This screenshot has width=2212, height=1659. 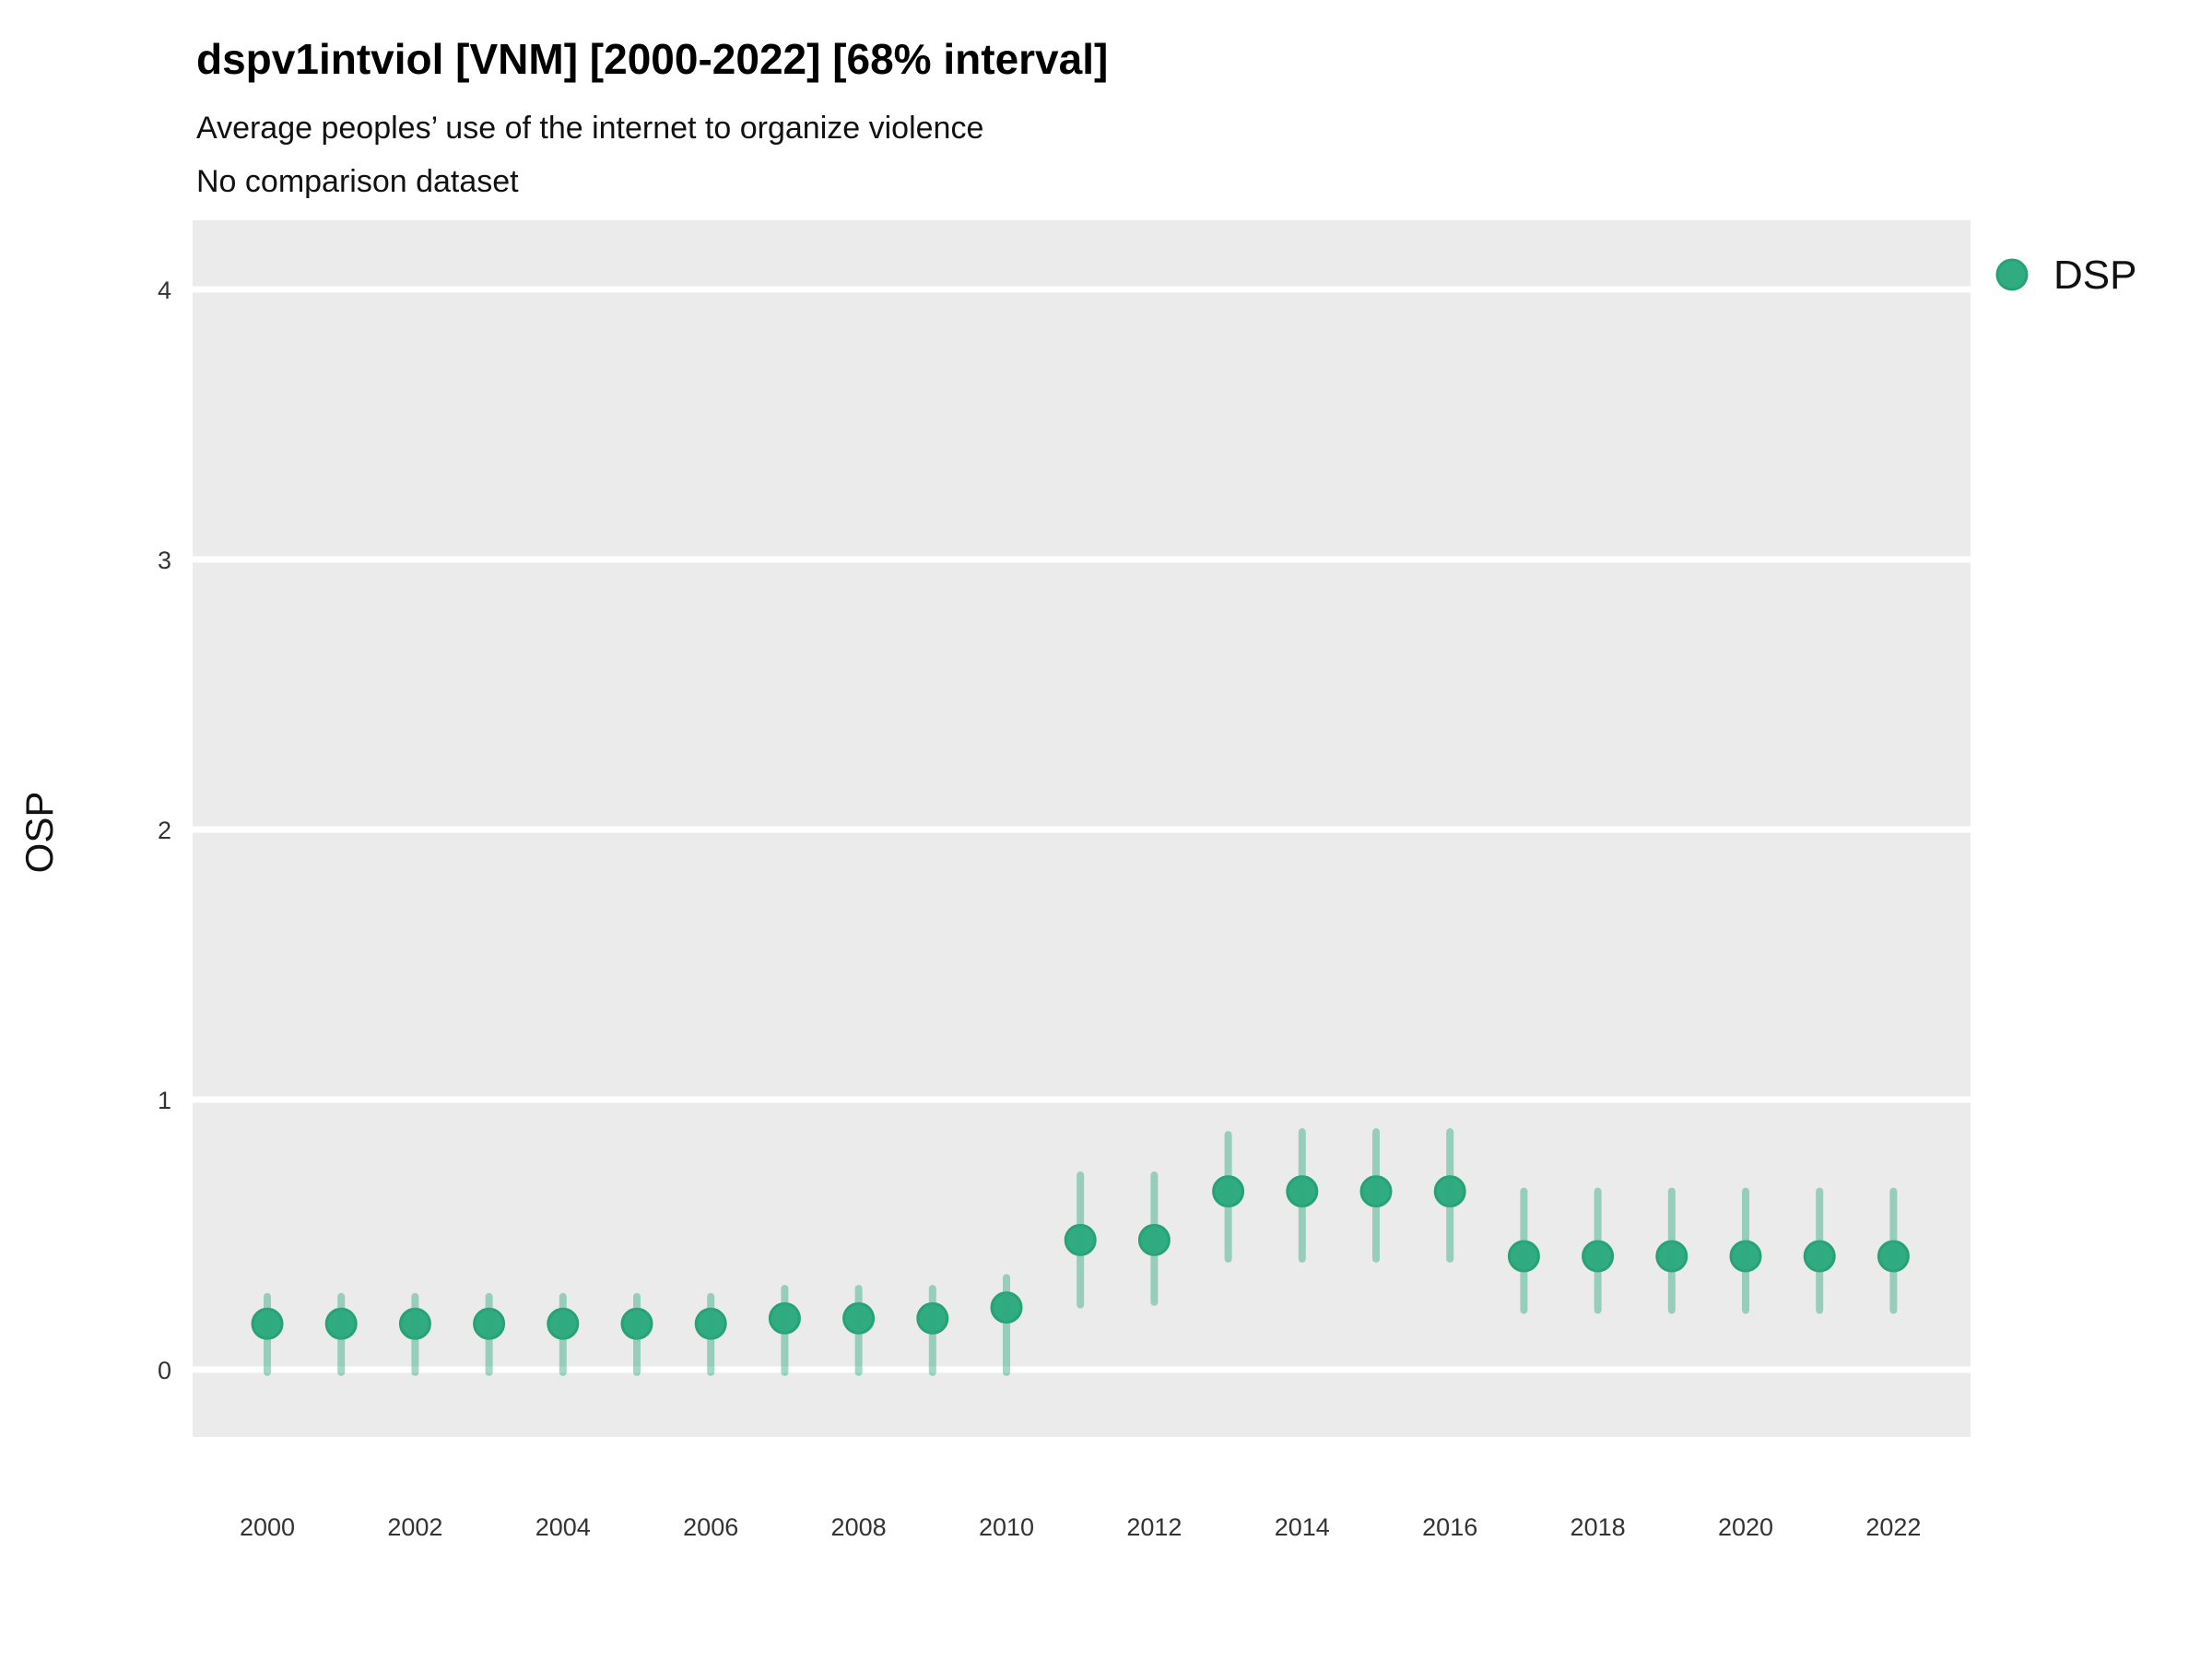 I want to click on x-tick-label: 2010, so click(x=1006, y=1527).